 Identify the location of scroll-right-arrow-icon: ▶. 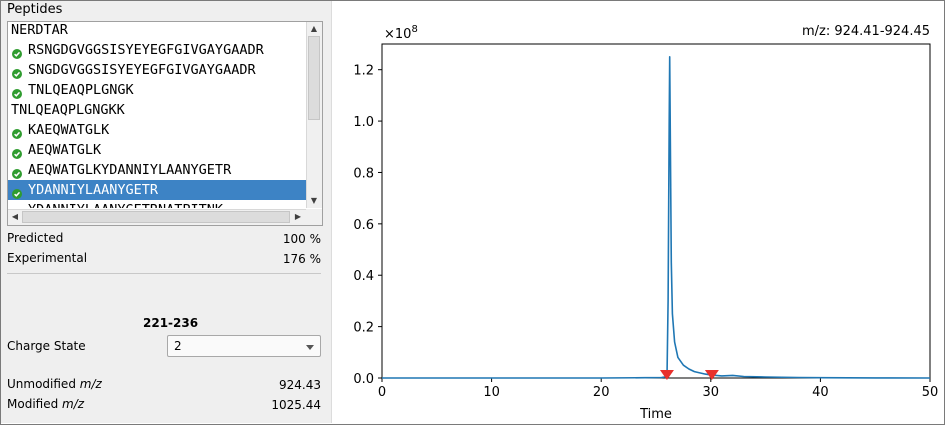
(298, 216).